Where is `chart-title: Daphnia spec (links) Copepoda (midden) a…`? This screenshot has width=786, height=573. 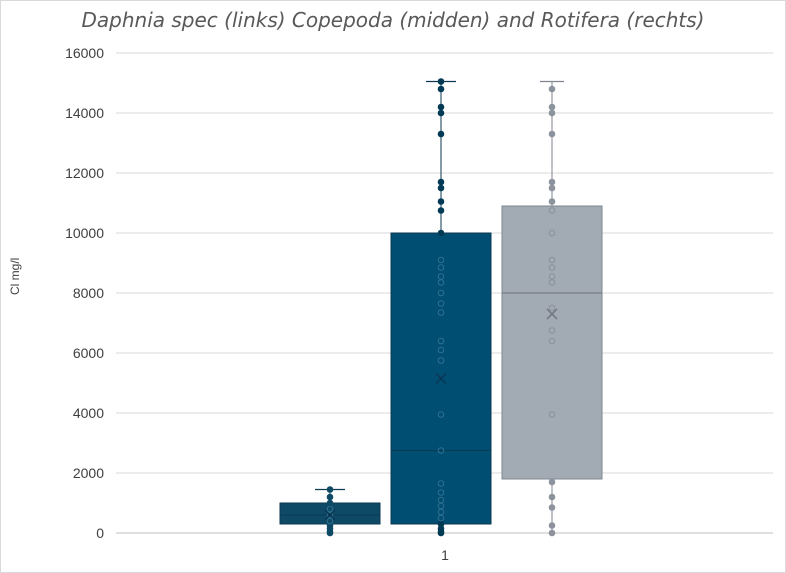 chart-title: Daphnia spec (links) Copepoda (midden) a… is located at coordinates (393, 20).